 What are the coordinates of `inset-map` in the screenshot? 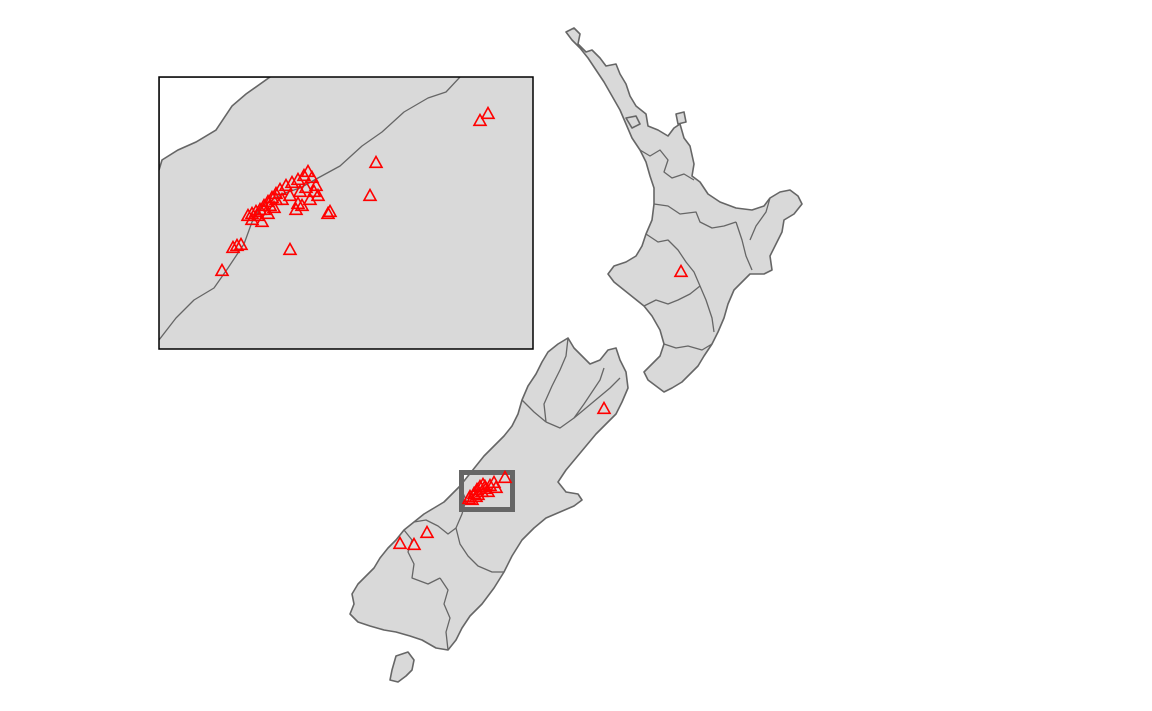 It's located at (346, 213).